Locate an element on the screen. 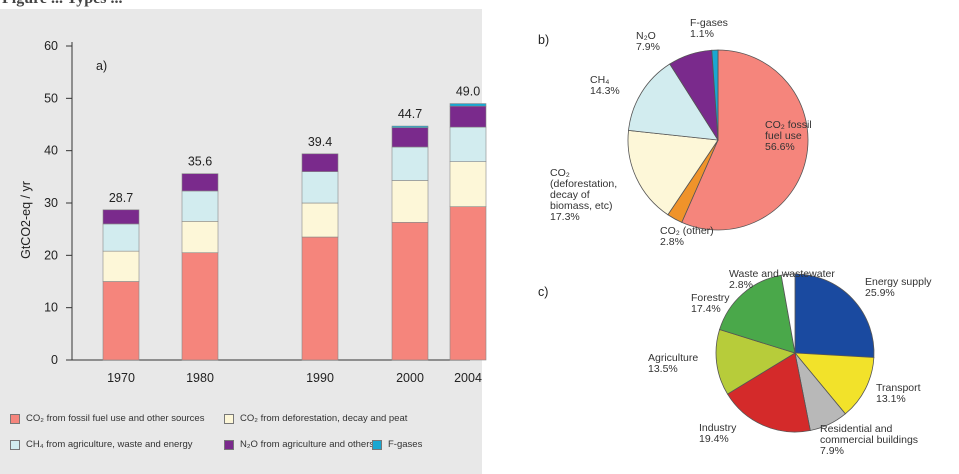 This screenshot has height=474, width=959. pie-c-label: Industry is located at coordinates (718, 428).